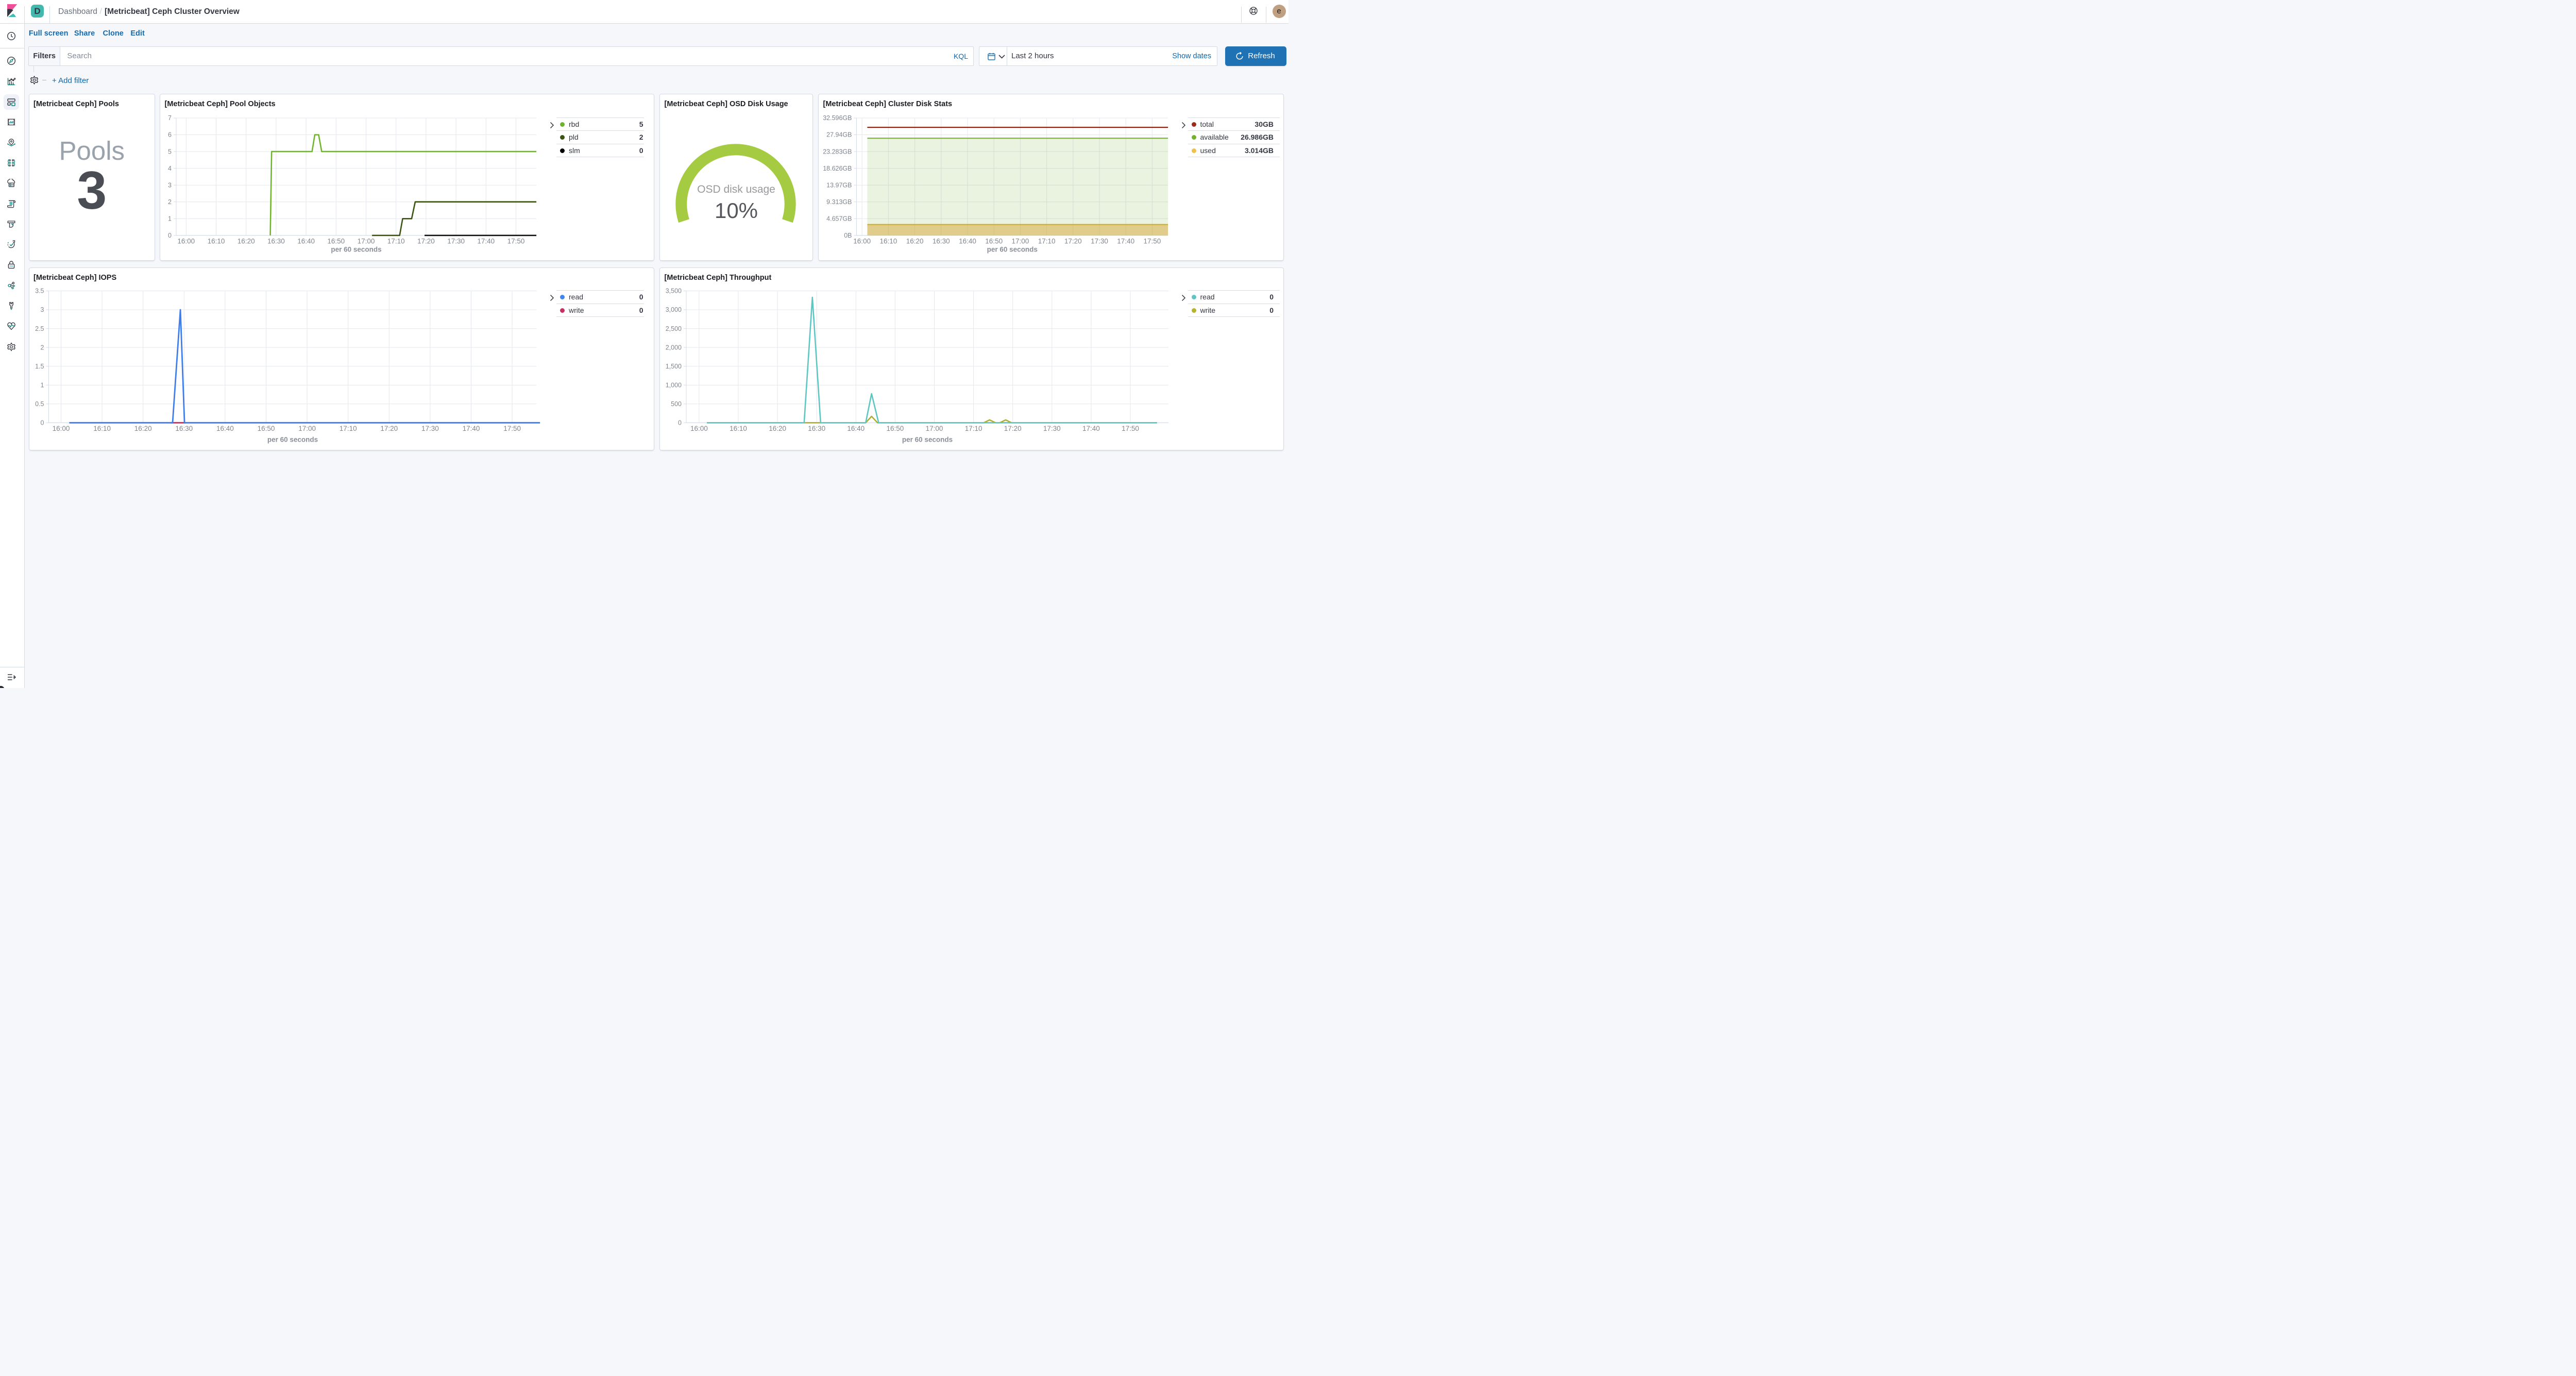 This screenshot has height=1376, width=2576. What do you see at coordinates (39, 404) in the screenshot?
I see `svg-text: 0.5` at bounding box center [39, 404].